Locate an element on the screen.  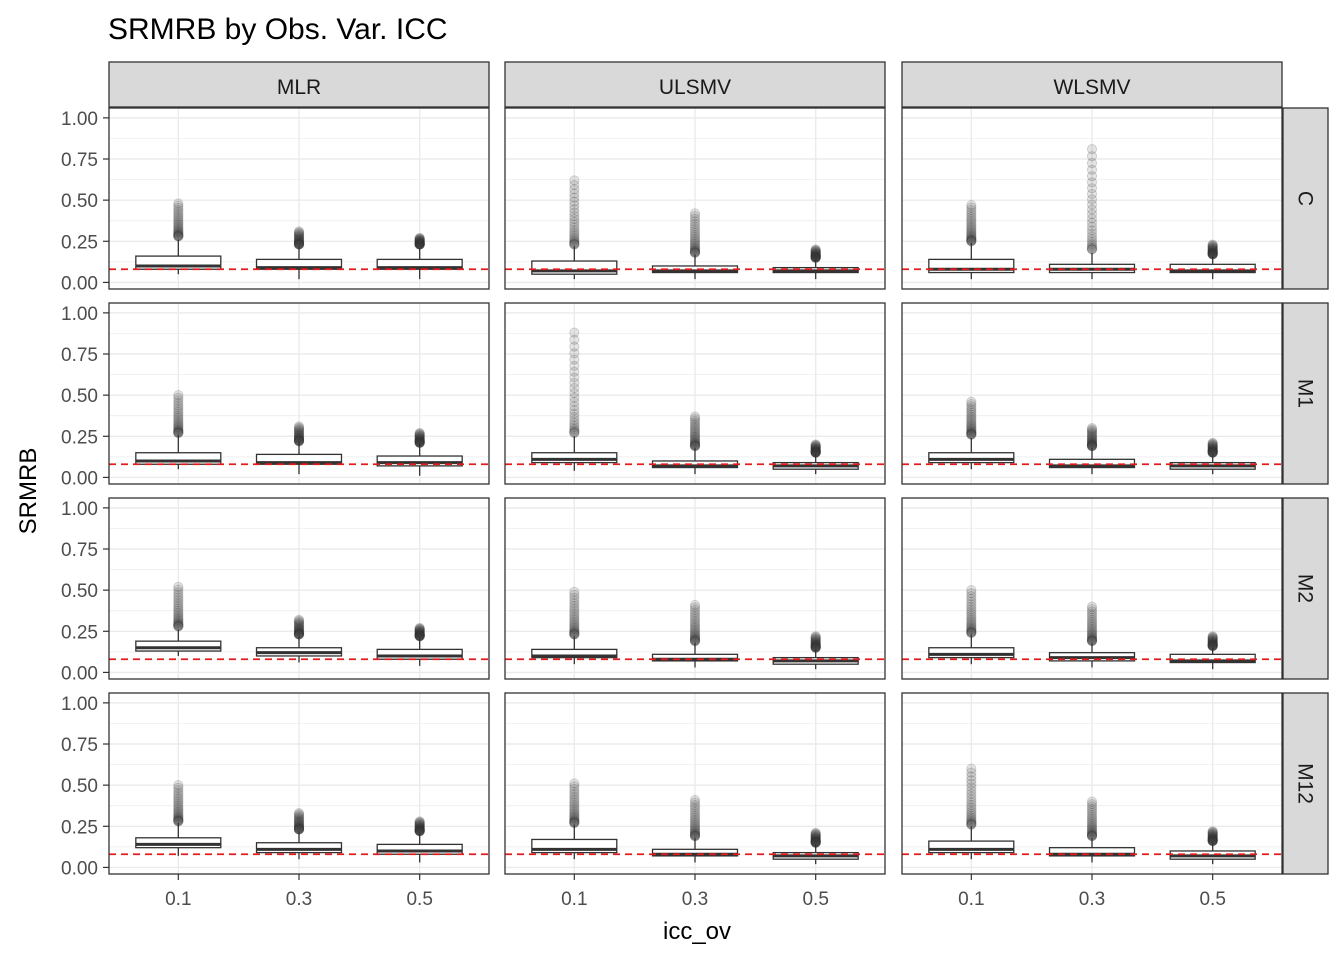
panel-m12-wlsmv is located at coordinates (1092, 783).